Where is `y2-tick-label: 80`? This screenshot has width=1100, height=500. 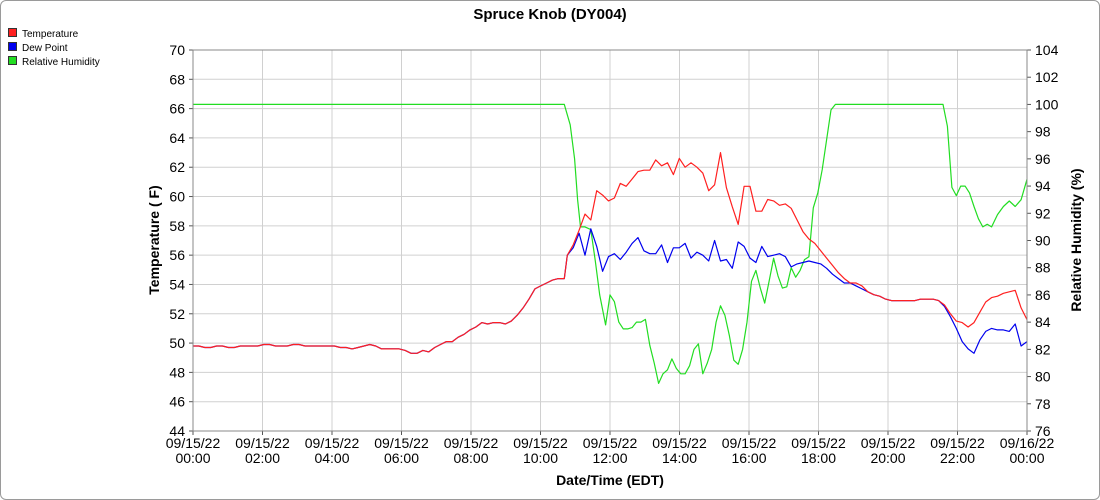
y2-tick-label: 80 is located at coordinates (1043, 377).